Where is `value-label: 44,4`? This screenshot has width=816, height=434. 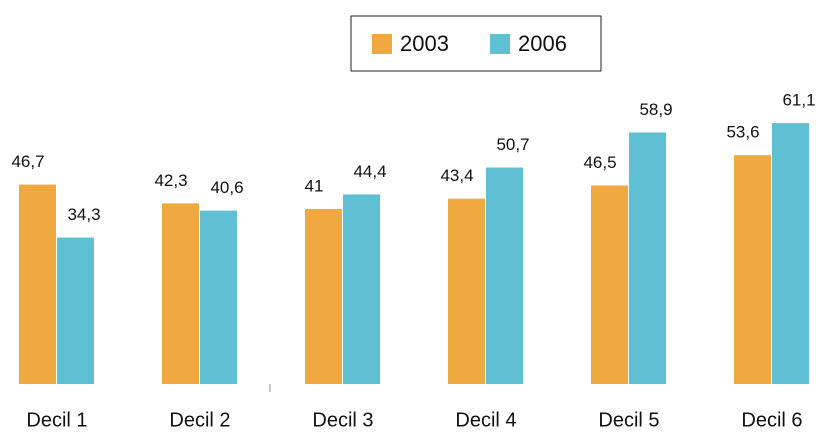 value-label: 44,4 is located at coordinates (369, 171).